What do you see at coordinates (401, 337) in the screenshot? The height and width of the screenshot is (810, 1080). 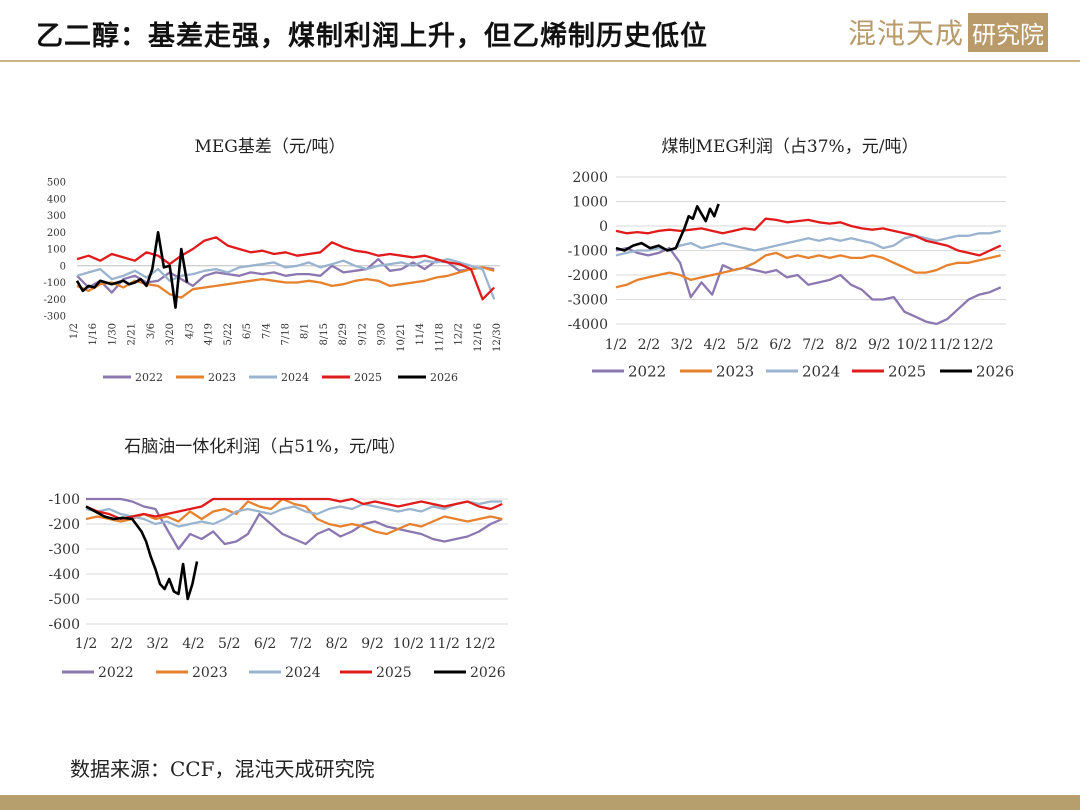 I see `x-tick-label: 10/21` at bounding box center [401, 337].